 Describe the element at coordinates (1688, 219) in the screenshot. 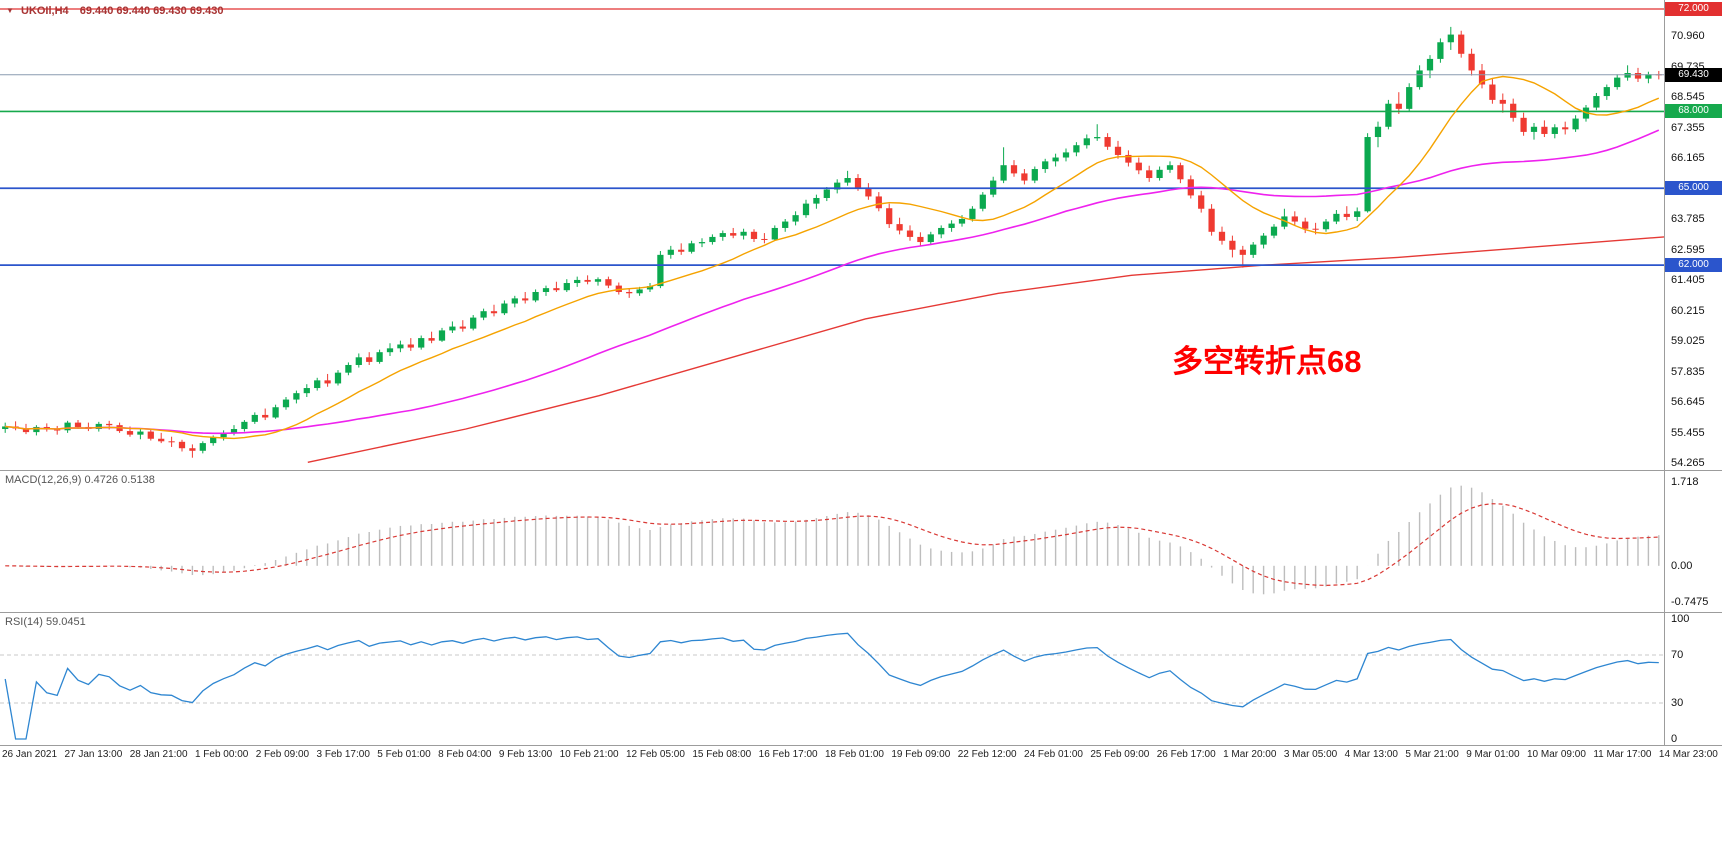

I see `price-tick-label: 63.785` at that location.